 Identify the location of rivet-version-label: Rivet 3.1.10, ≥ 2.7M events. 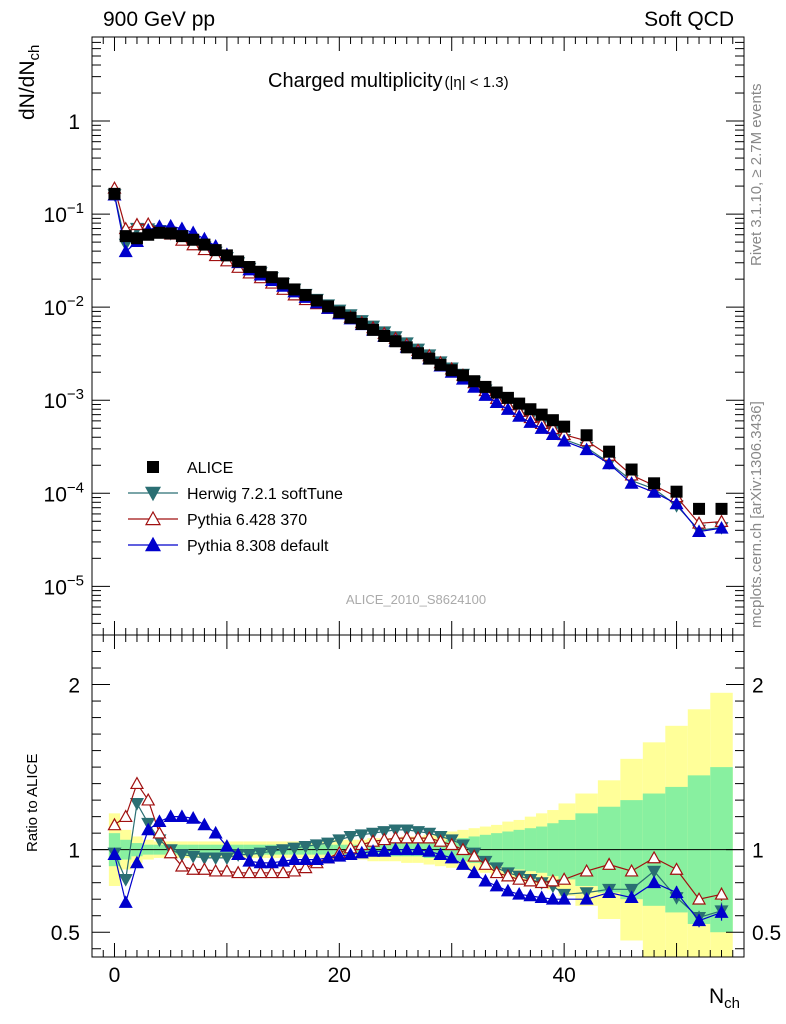
(756, 175).